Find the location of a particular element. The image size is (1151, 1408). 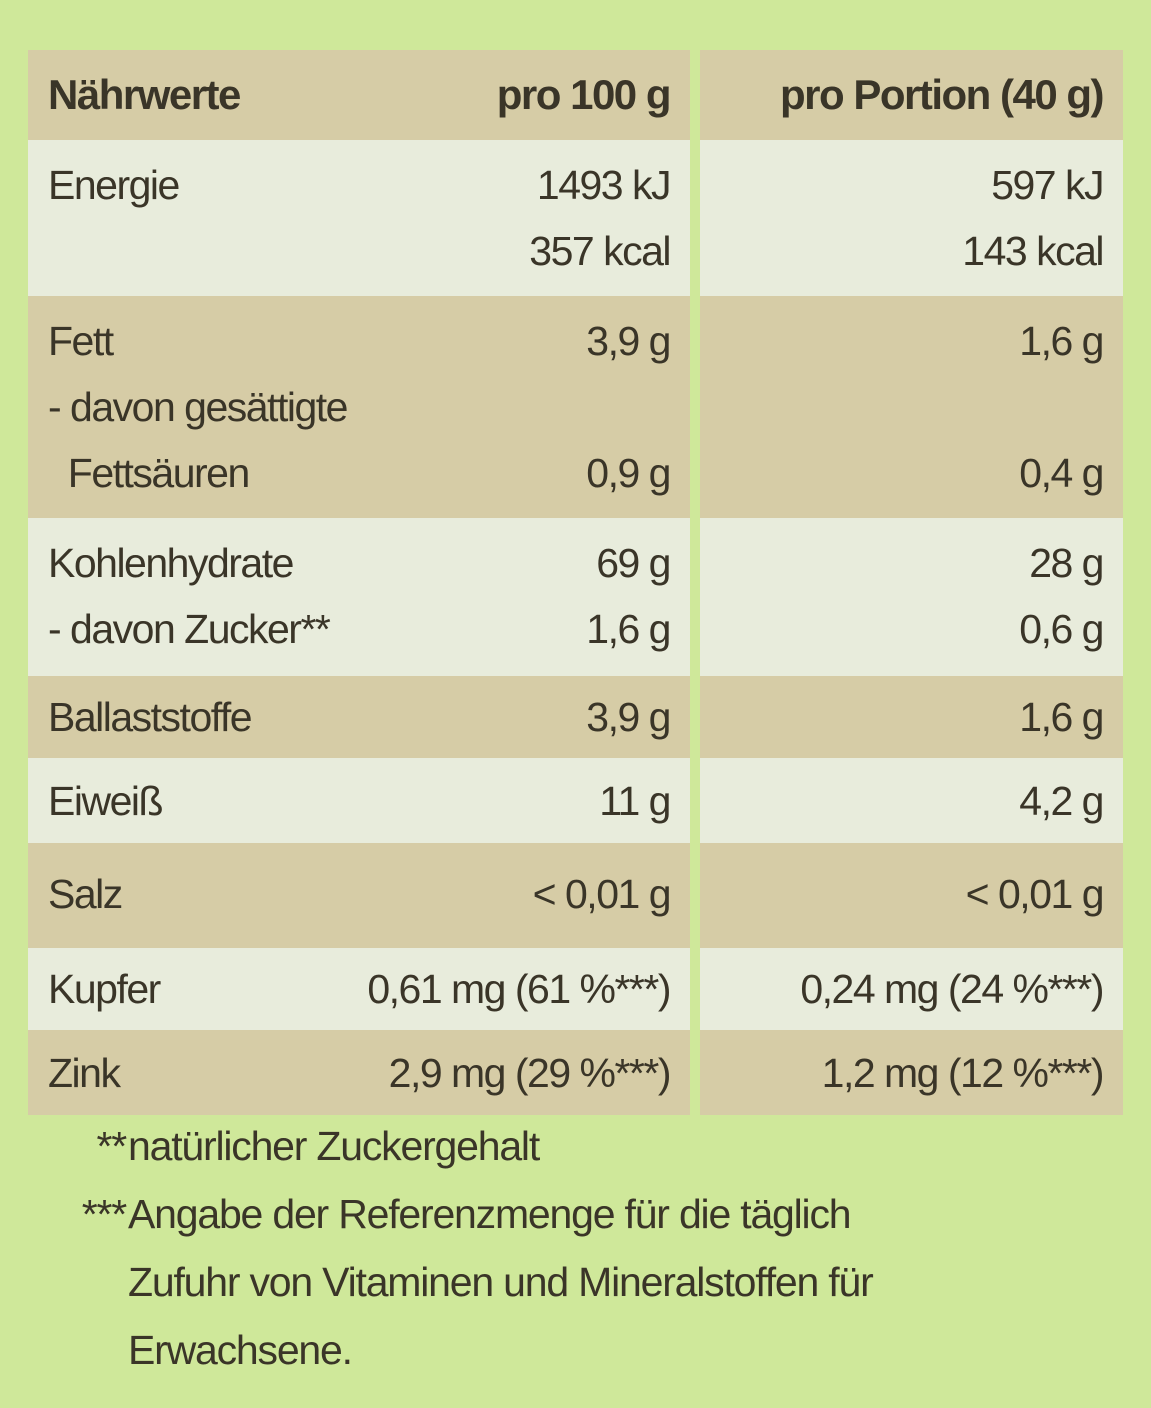

header-right: pro Portion (40 g) is located at coordinates (911, 95).